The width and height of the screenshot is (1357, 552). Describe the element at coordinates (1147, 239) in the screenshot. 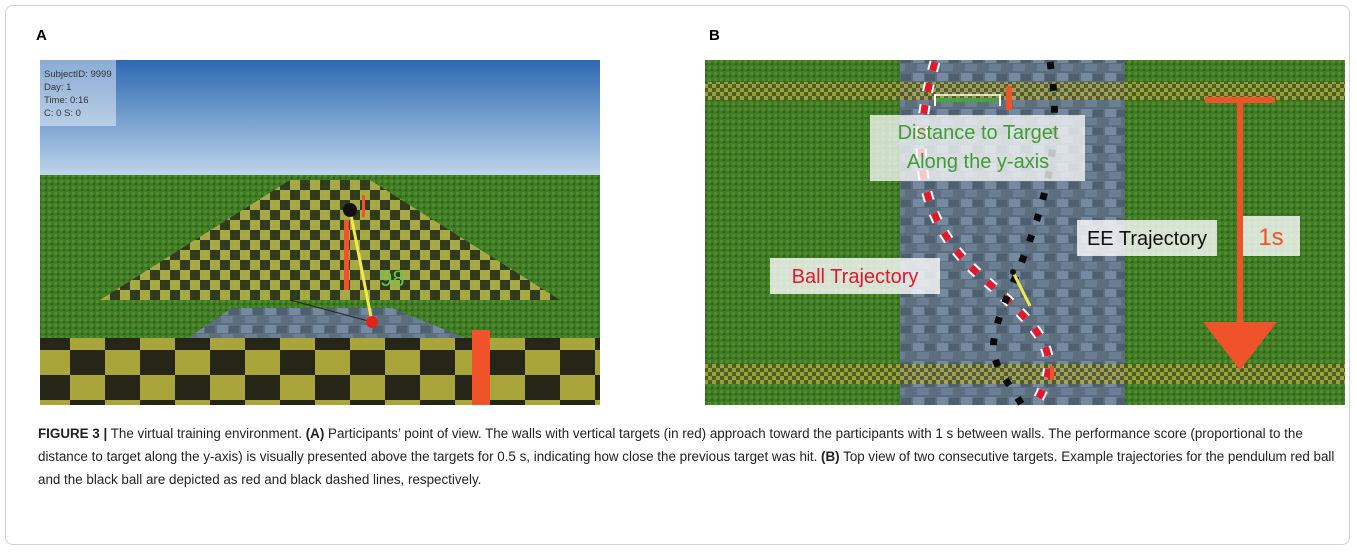

I see `ee-label: EE Trajectory` at that location.